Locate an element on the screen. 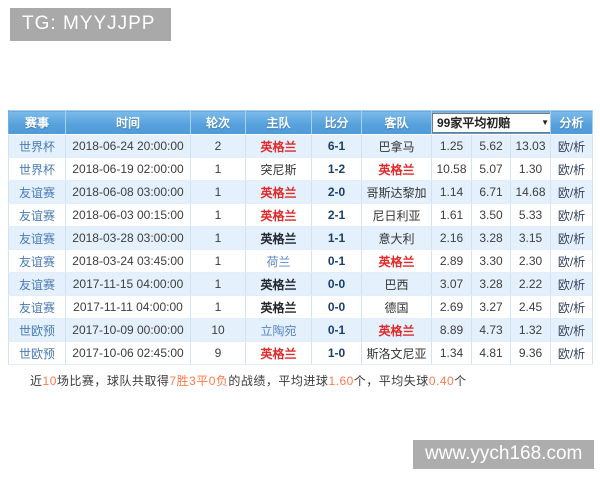 This screenshot has width=600, height=480. odds-value-3: 13.03 is located at coordinates (530, 146).